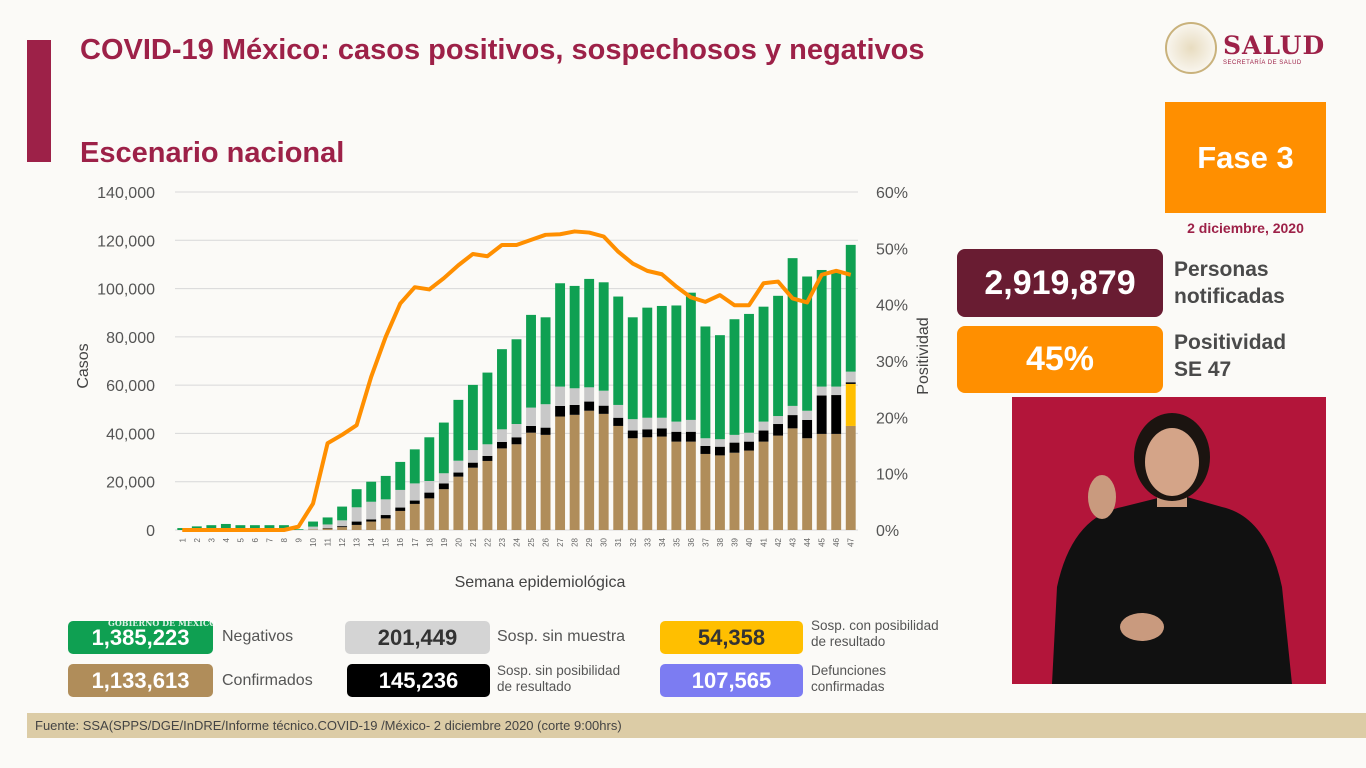 Image resolution: width=1366 pixels, height=768 pixels. Describe the element at coordinates (778, 541) in the screenshot. I see `x-tick-label: 42` at that location.